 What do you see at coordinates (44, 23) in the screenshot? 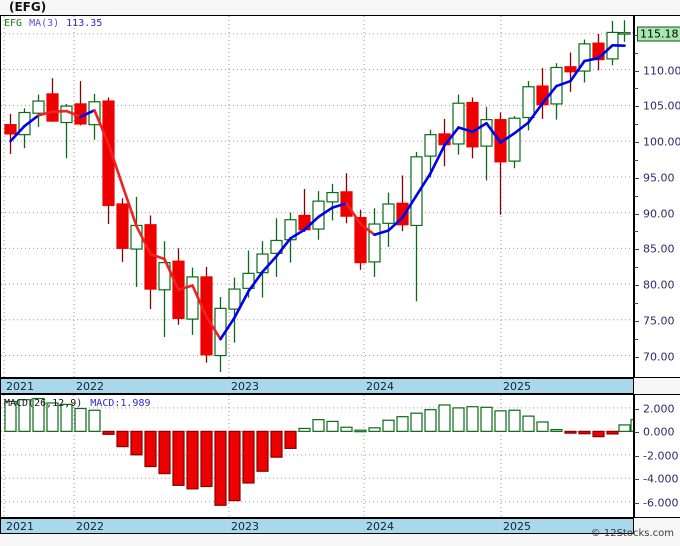
I see `legend-ma-label: MA(3)` at bounding box center [44, 23].